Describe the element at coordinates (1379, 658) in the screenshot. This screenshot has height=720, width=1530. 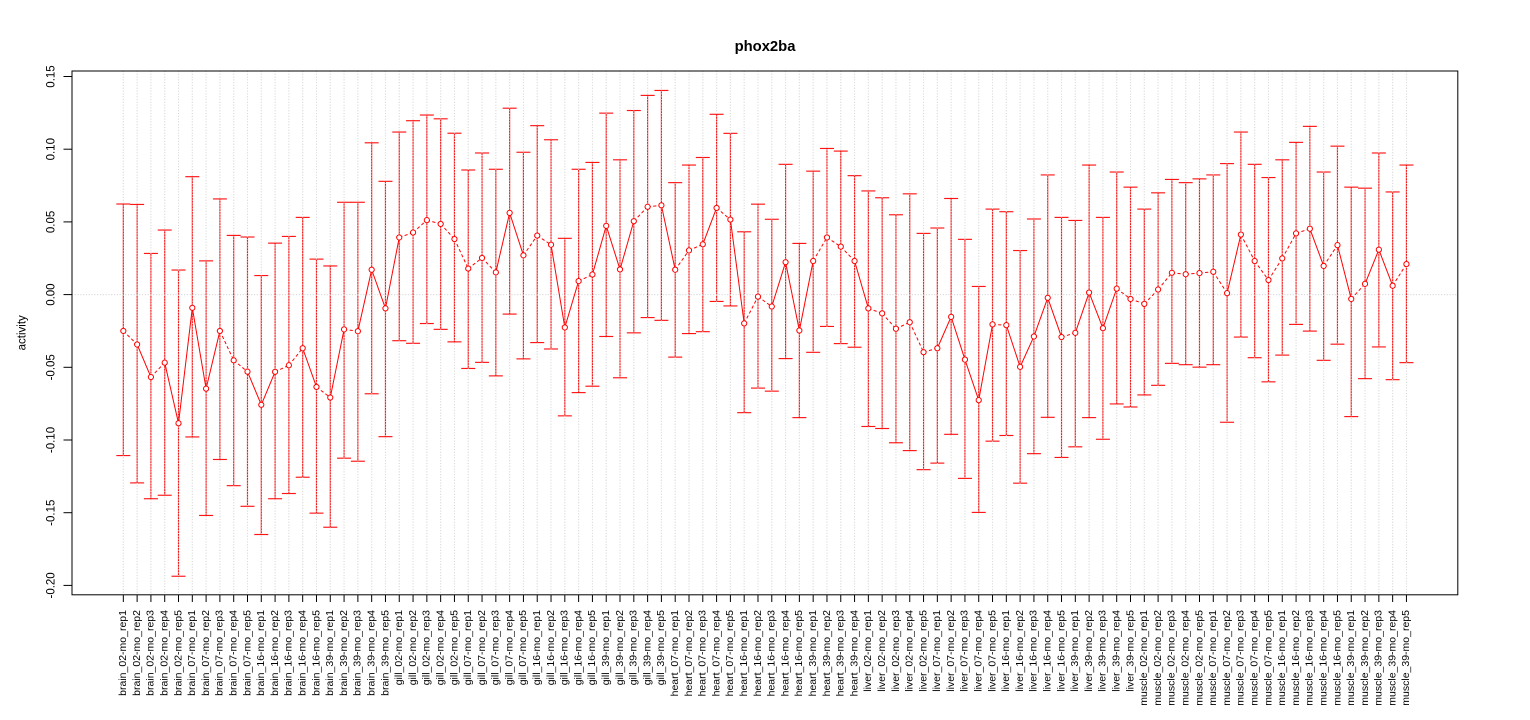
I see `svg-text: muscle_39-mo_rep3` at that location.